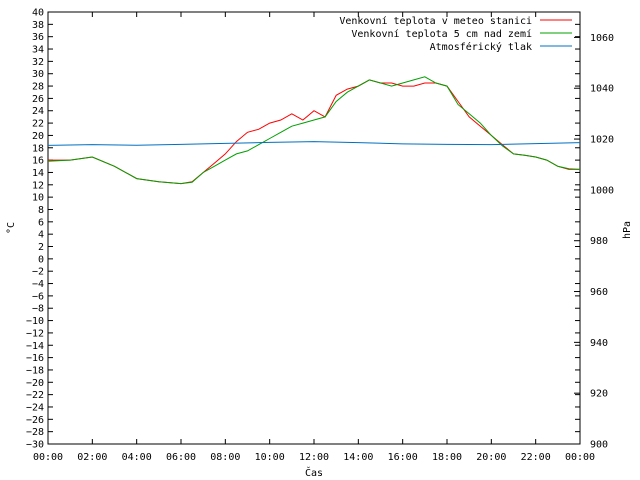 This screenshot has height=480, width=640. Describe the element at coordinates (602, 89) in the screenshot. I see `right-tick-label: 1040` at that location.